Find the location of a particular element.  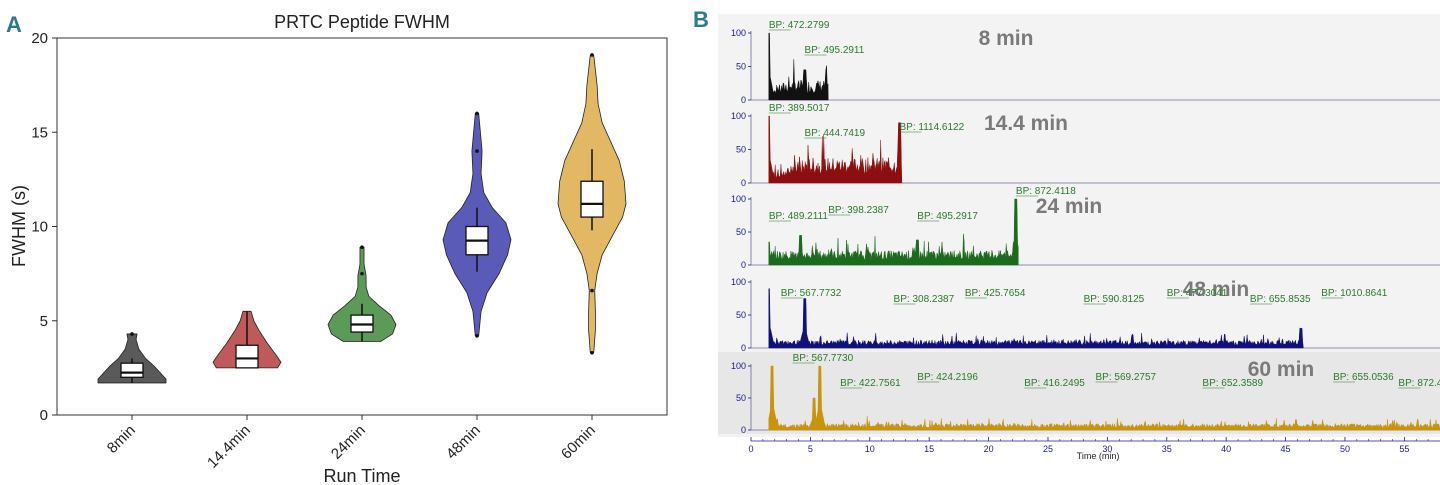

base-peak-label: BP: 416.2495 is located at coordinates (1054, 383).